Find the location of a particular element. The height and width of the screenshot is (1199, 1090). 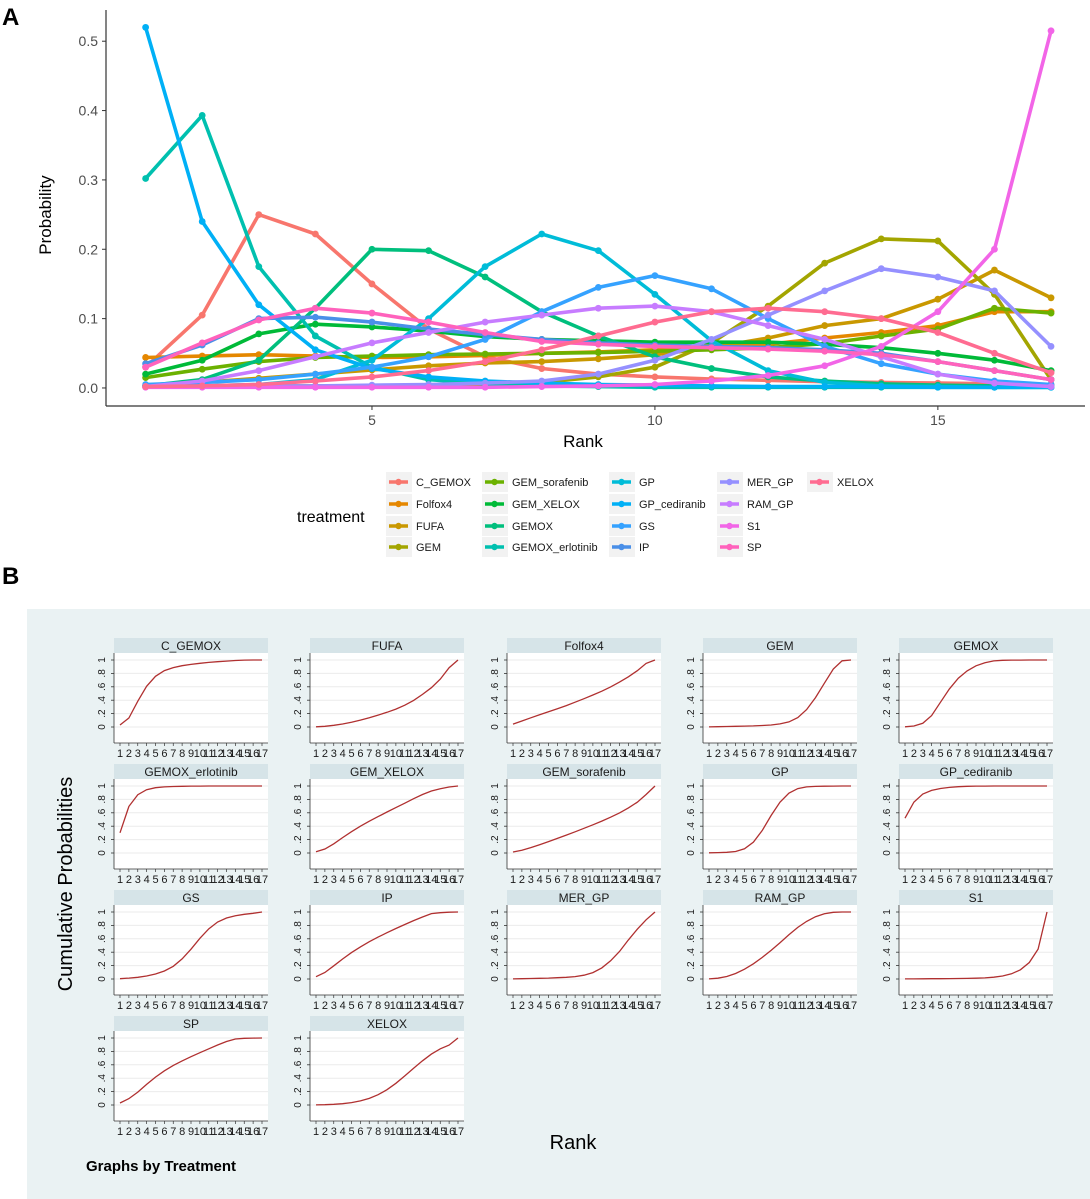

facet-x-tick-label: 7 is located at coordinates (566, 1006).